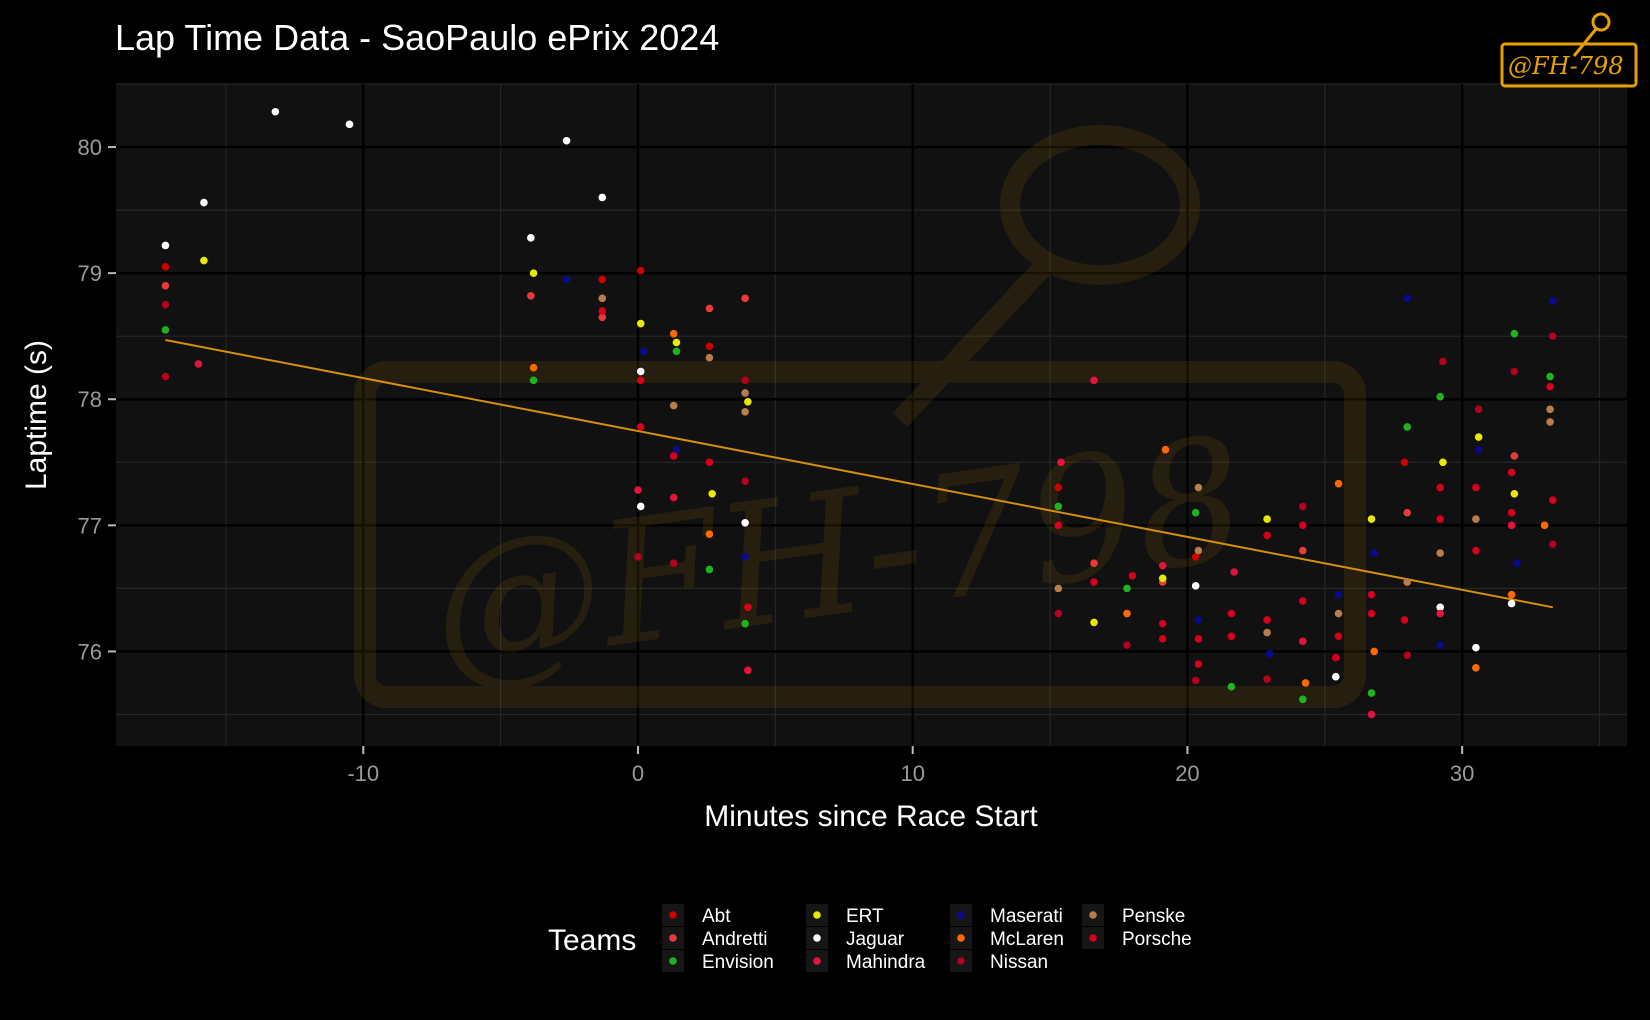 Image resolution: width=1650 pixels, height=1020 pixels. What do you see at coordinates (1187, 773) in the screenshot?
I see `x-tick-label: 20` at bounding box center [1187, 773].